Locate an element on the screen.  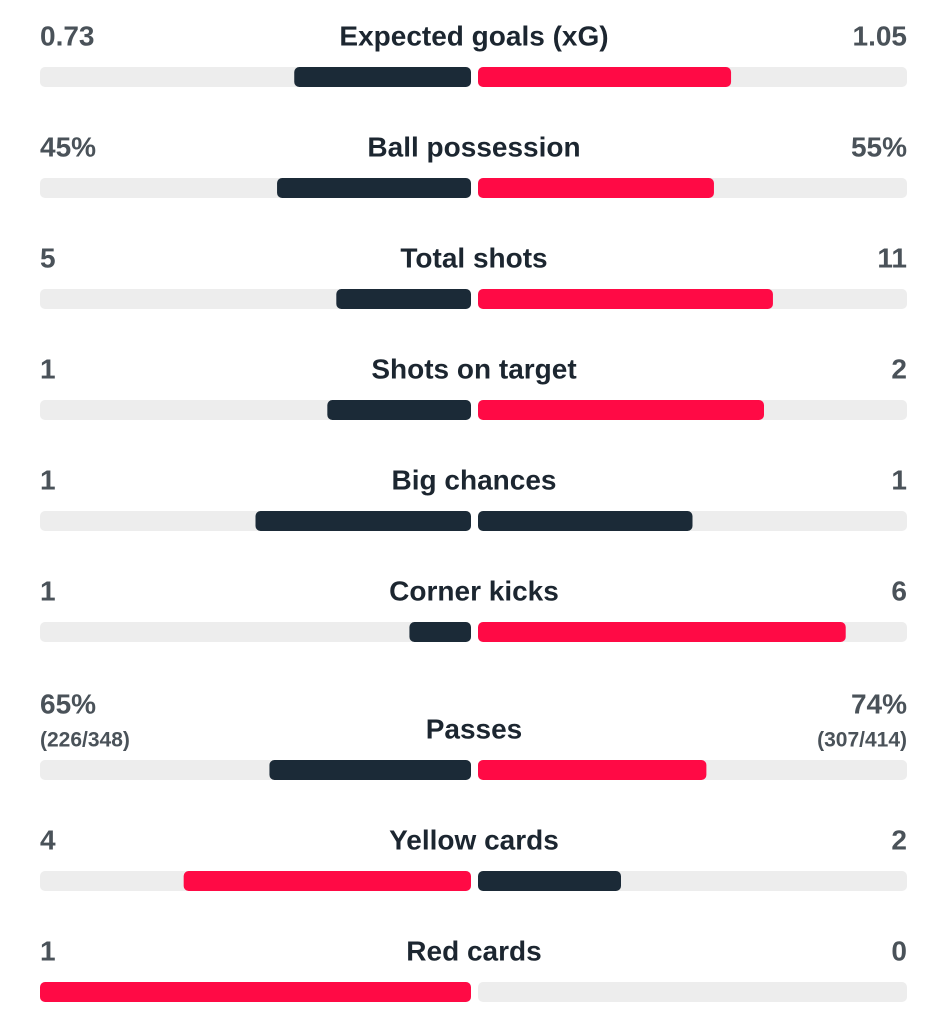
stat-label: Passes is located at coordinates (474, 728).